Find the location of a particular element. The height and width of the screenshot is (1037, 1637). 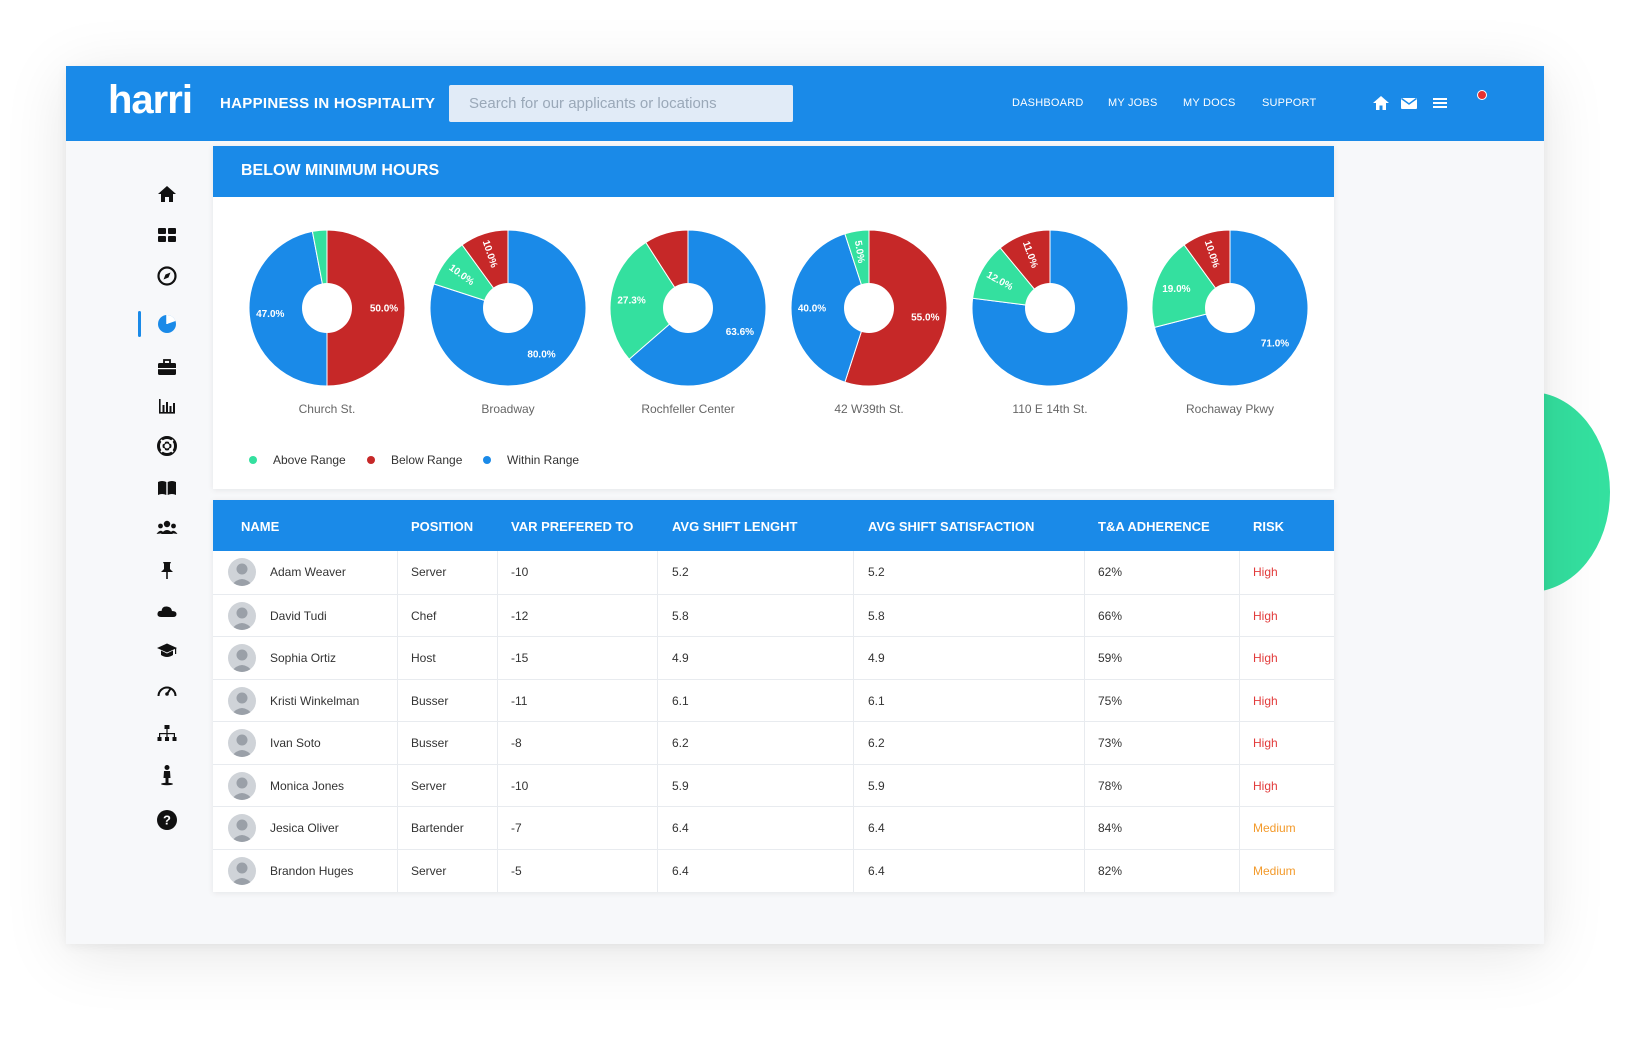

pie-chart: 12.0% 11.0% 110 E 14th St. is located at coordinates (1050, 330).